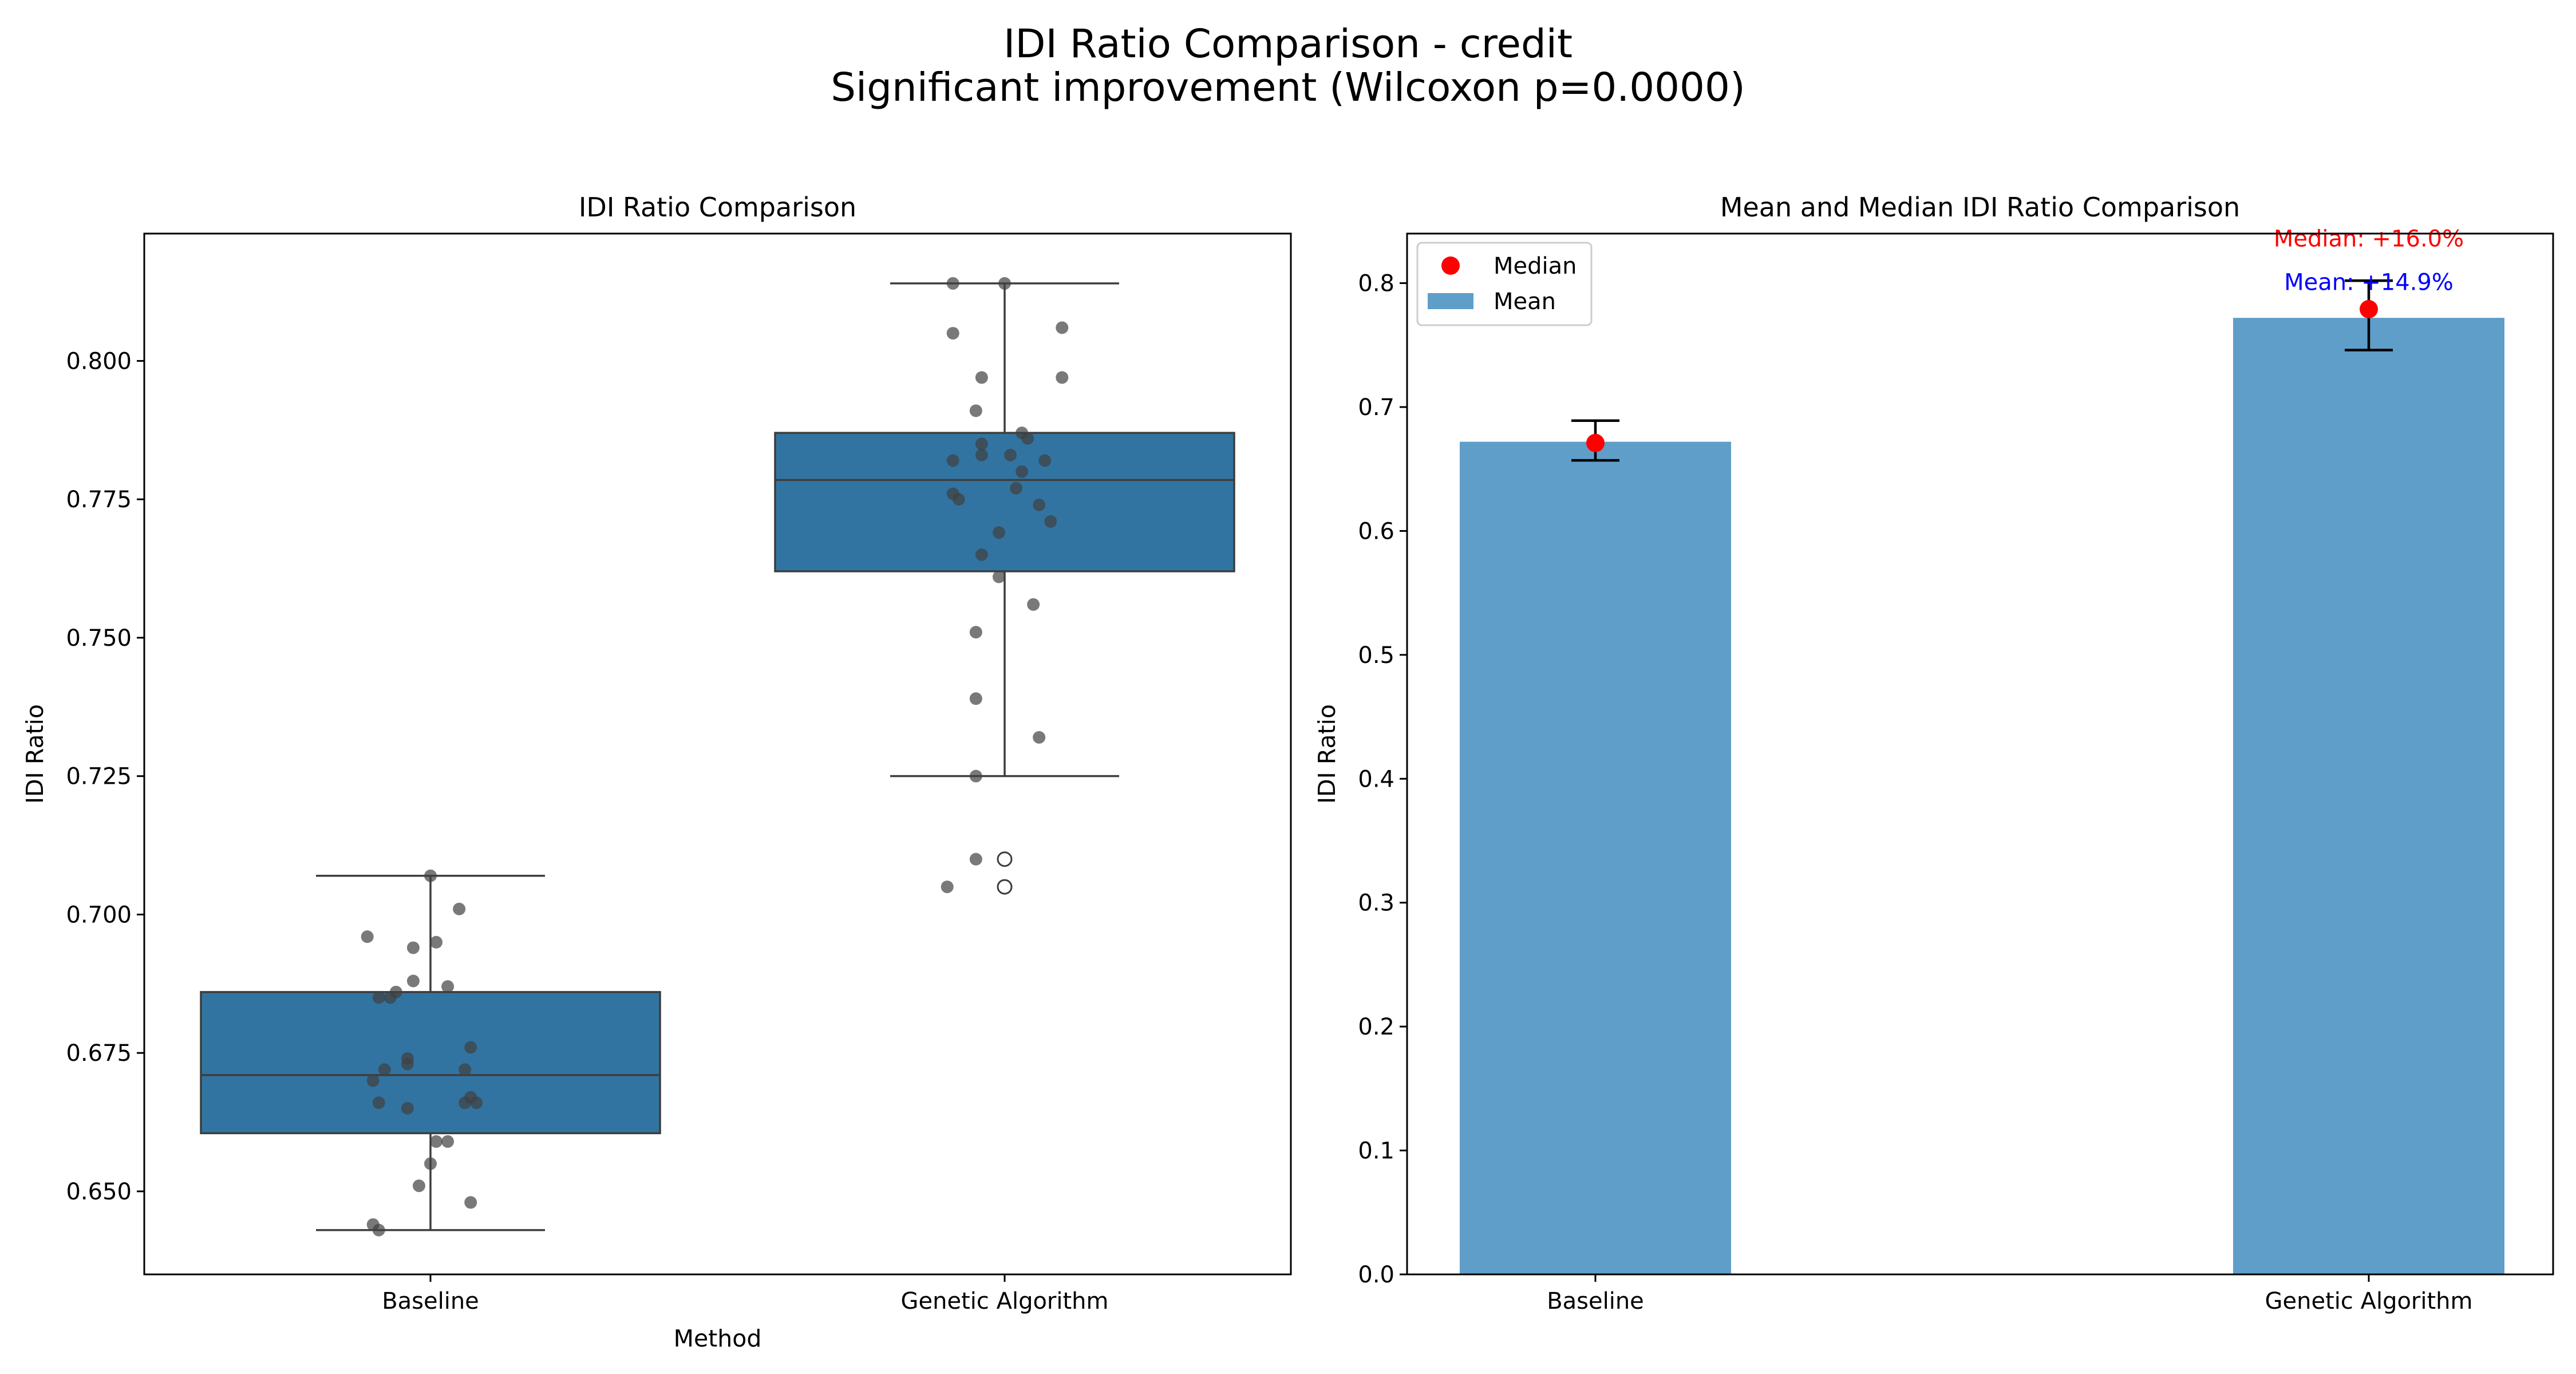  I want to click on y-tick-label: 0.3, so click(1376, 904).